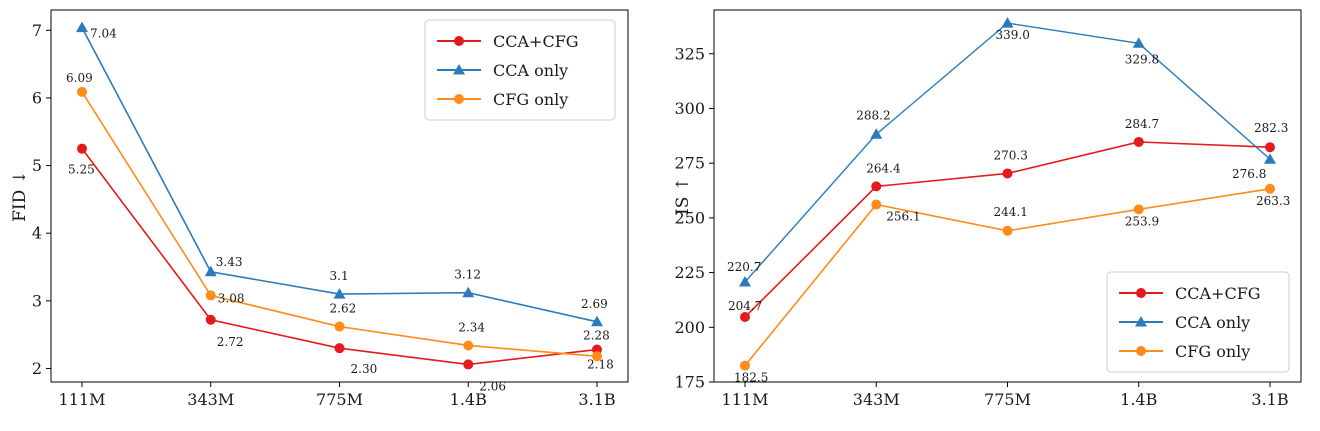  I want to click on data-label: 2.30, so click(364, 369).